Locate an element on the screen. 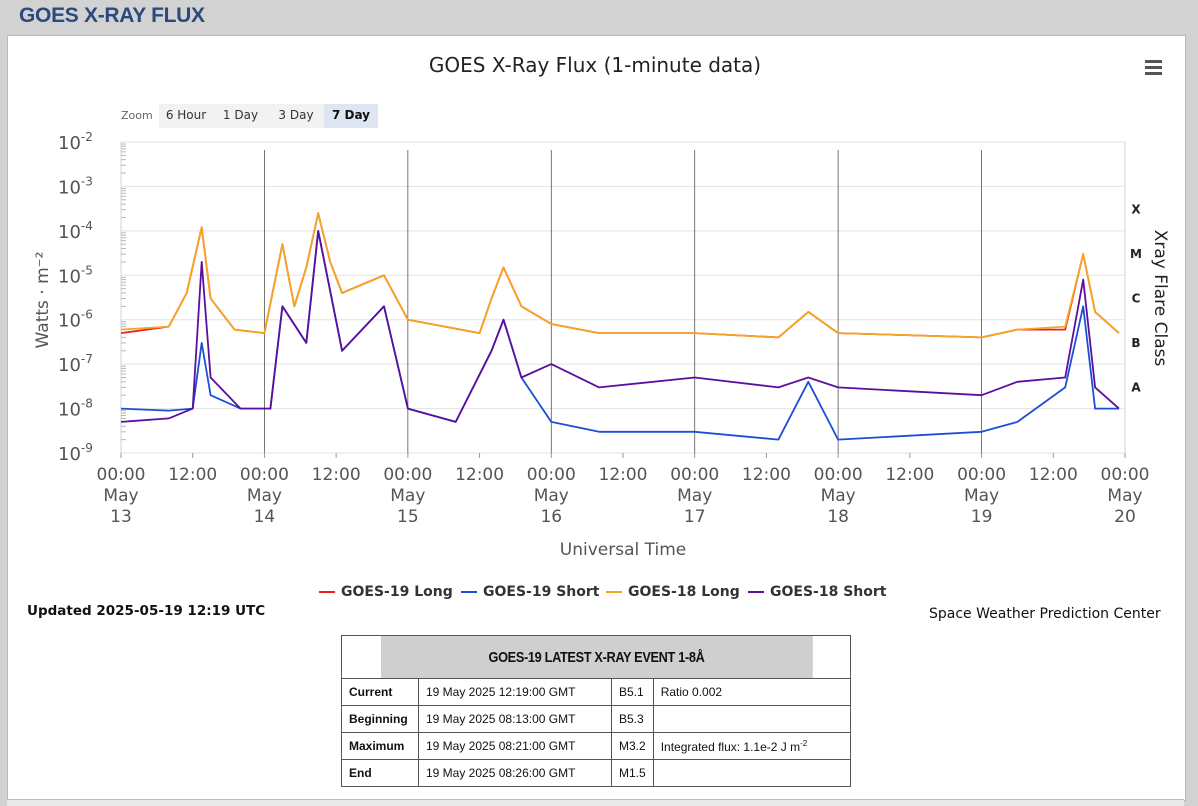 The image size is (1198, 806). flare-class-label: A is located at coordinates (1136, 387).